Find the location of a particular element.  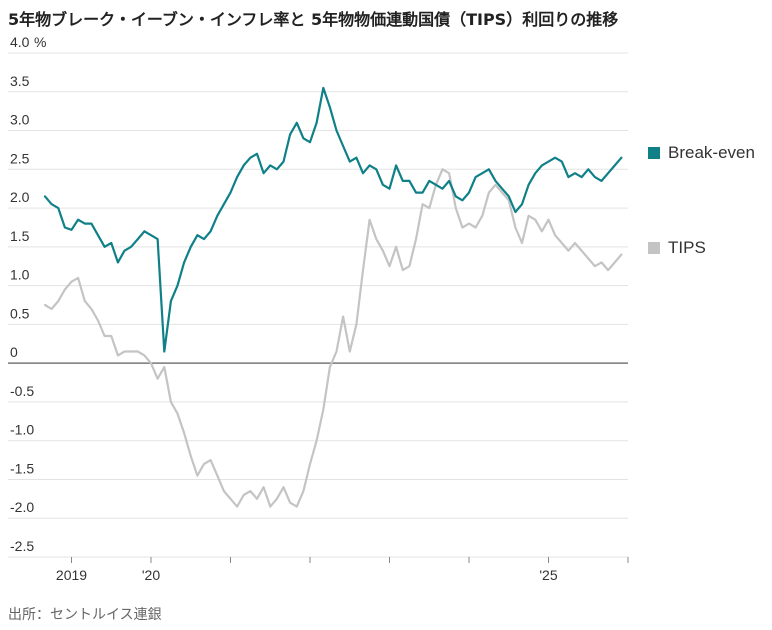

y-tick-label: 1.5 is located at coordinates (20, 236).